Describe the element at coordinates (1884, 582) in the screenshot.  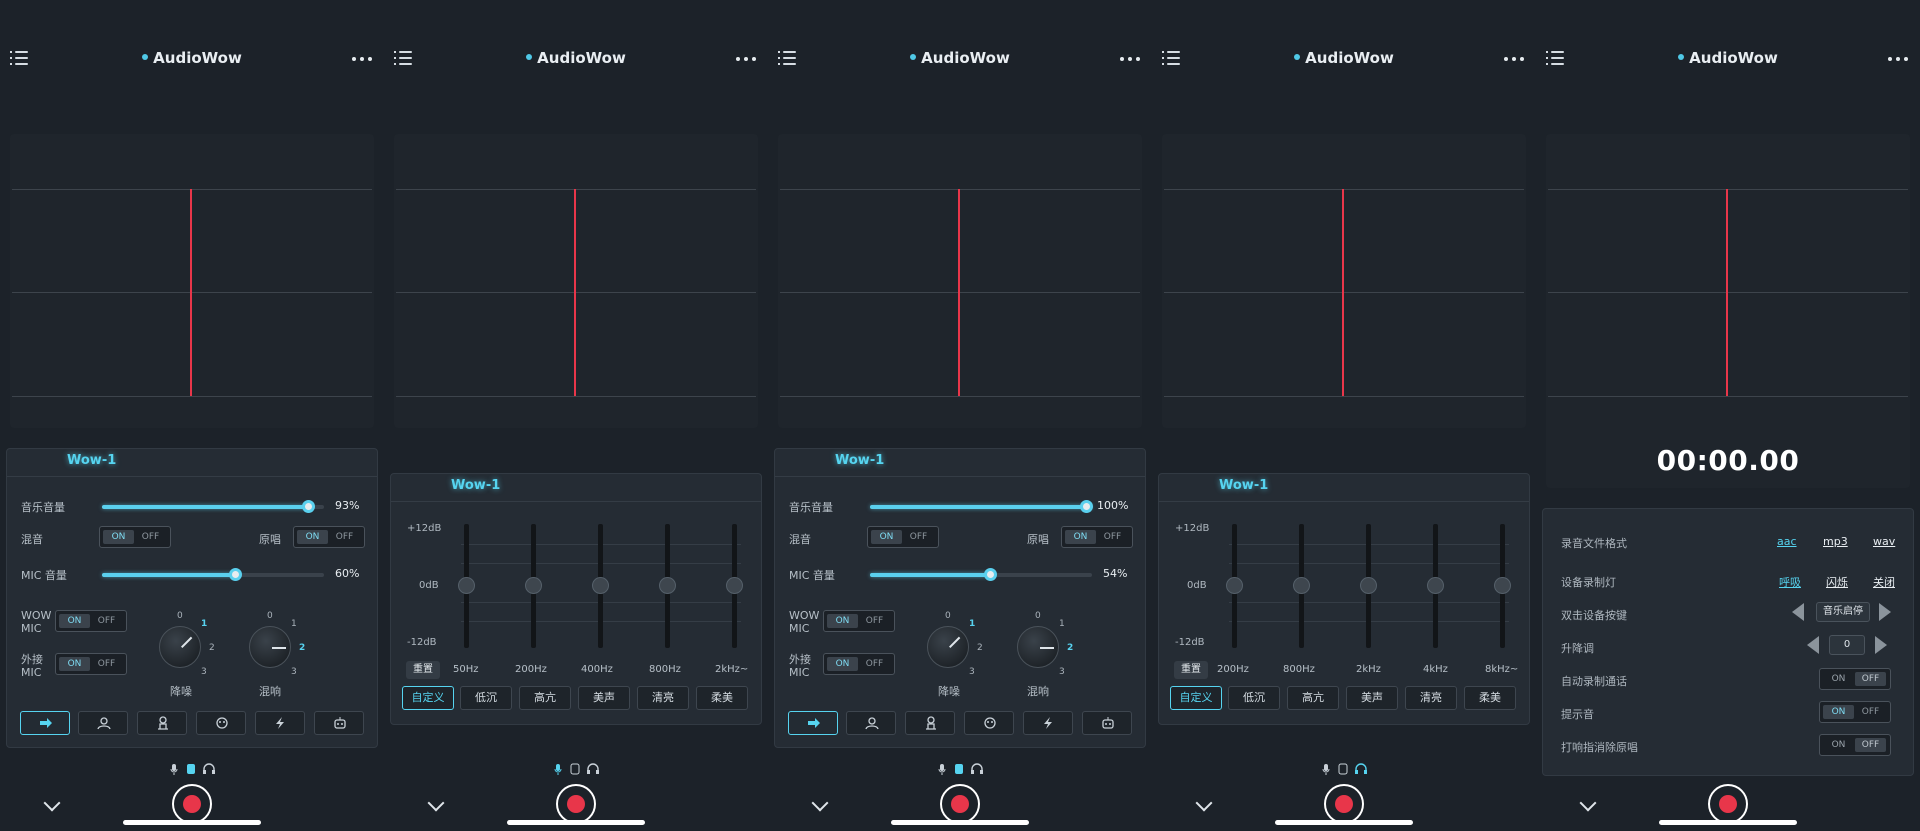
I see `light-option-off: 关闭` at that location.